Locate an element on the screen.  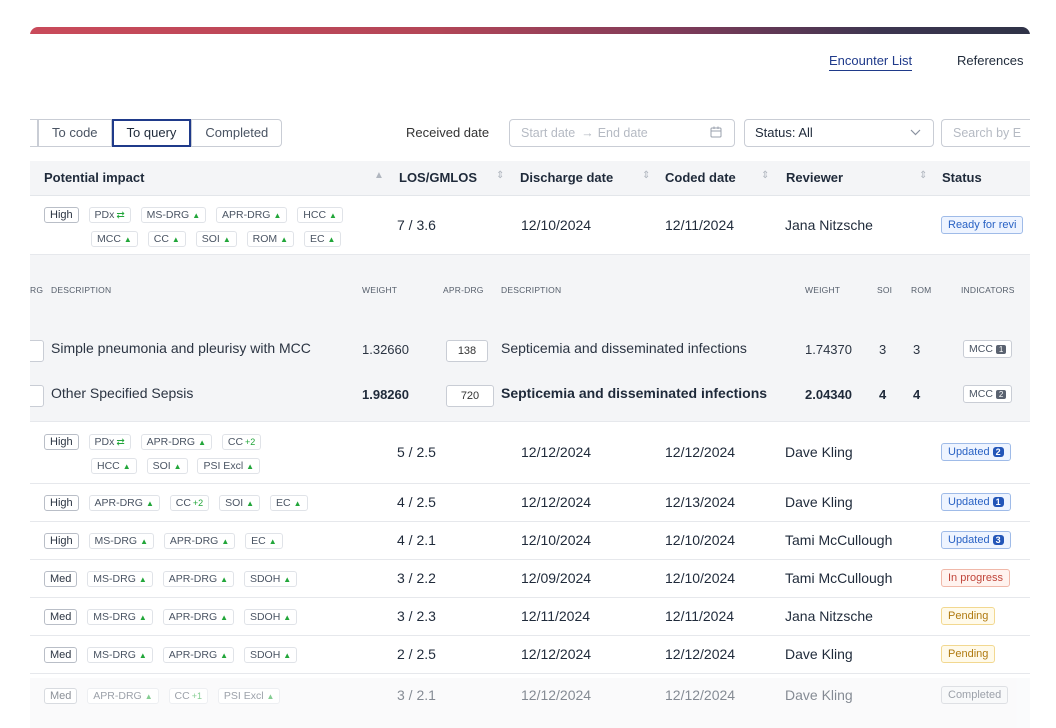
status-badge: Updated 3 is located at coordinates (976, 540).